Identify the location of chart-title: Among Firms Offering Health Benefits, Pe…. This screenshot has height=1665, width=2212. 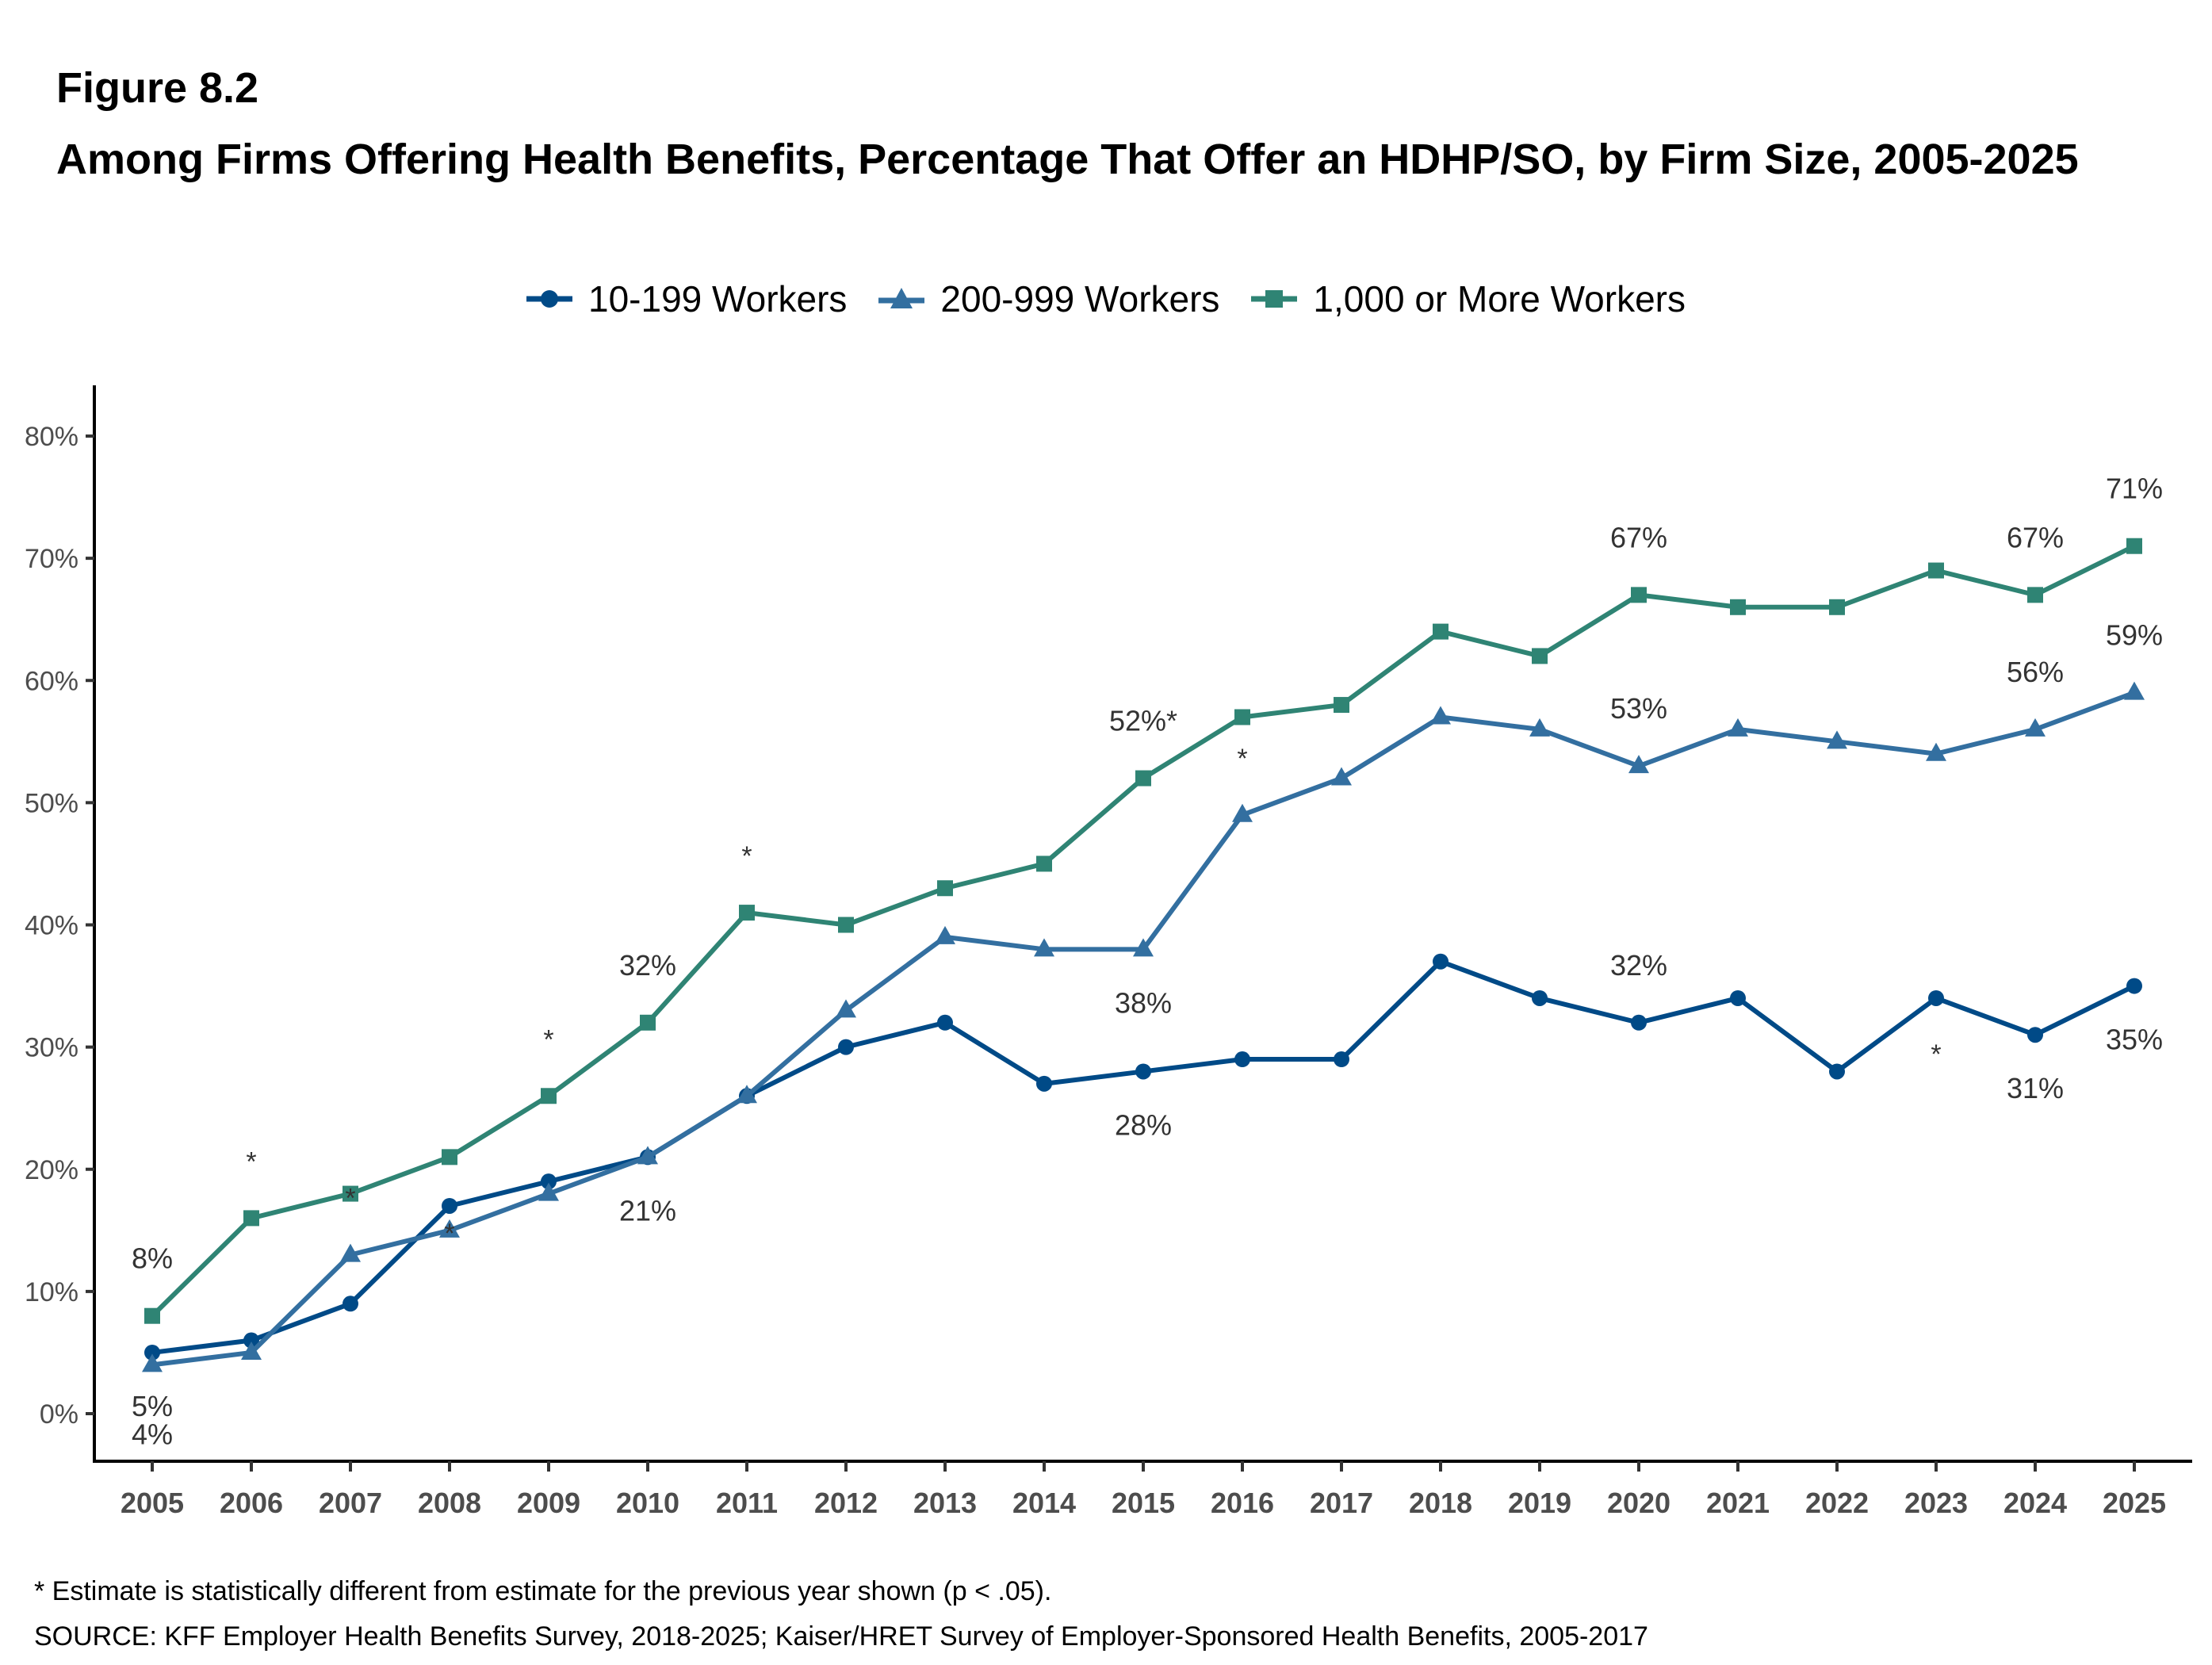
(1067, 159).